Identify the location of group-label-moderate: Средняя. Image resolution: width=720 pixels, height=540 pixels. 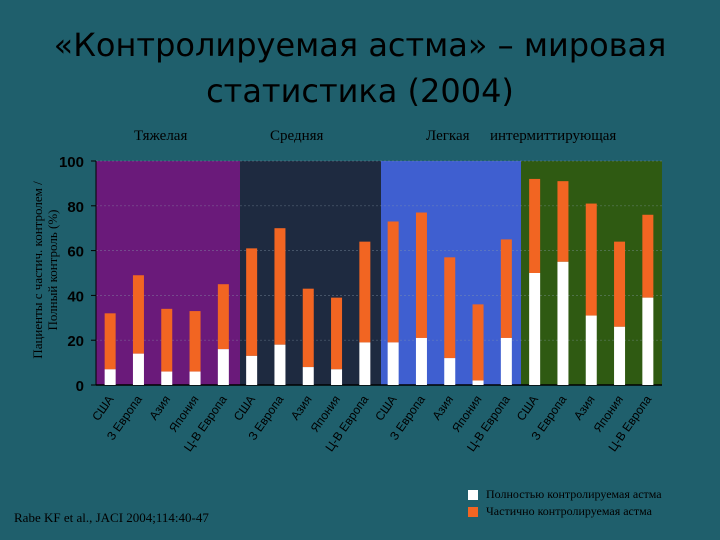
(297, 136).